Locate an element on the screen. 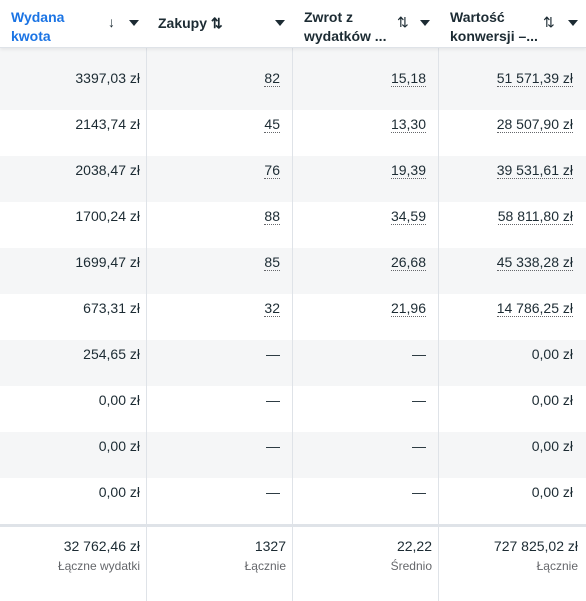  cell-value-link: 58 811,80 zł is located at coordinates (535, 216).